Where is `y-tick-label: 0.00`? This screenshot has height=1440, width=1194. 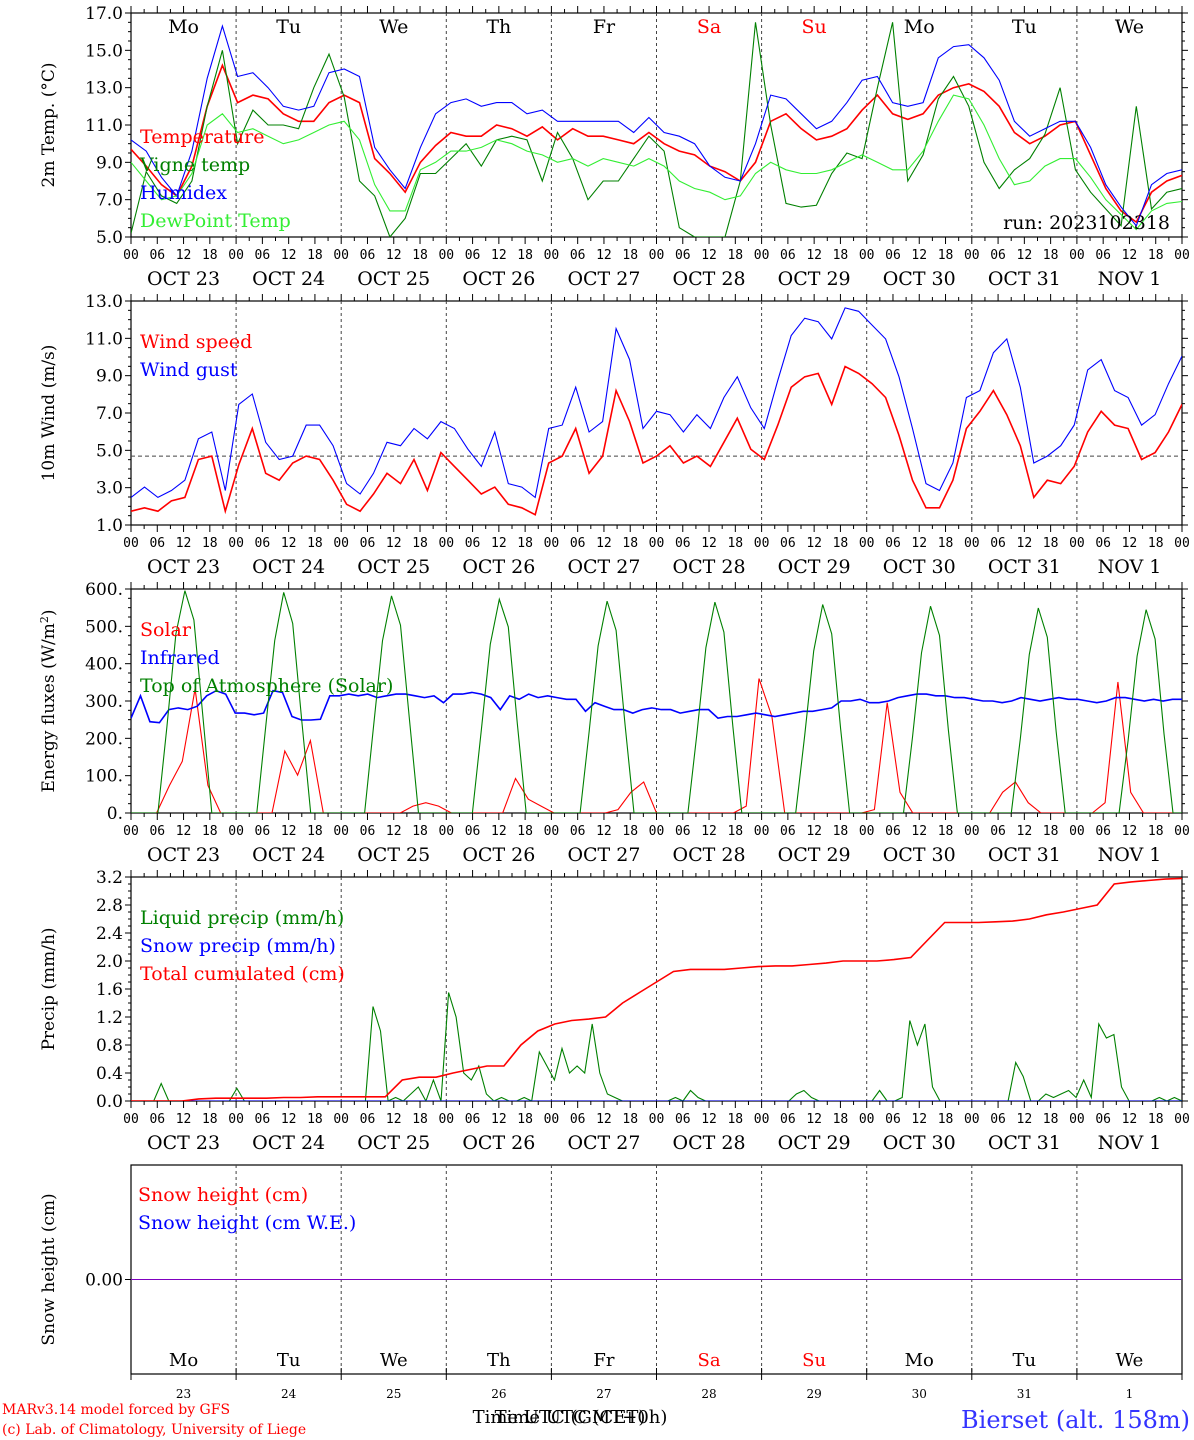 y-tick-label: 0.00 is located at coordinates (104, 1281).